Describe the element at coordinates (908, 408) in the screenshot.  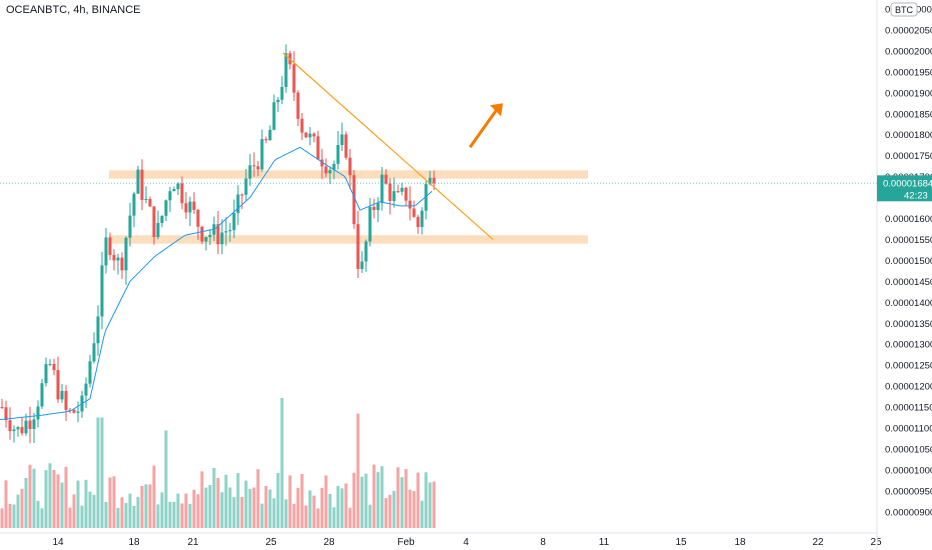
I see `price-tick-label: 0.00001150` at that location.